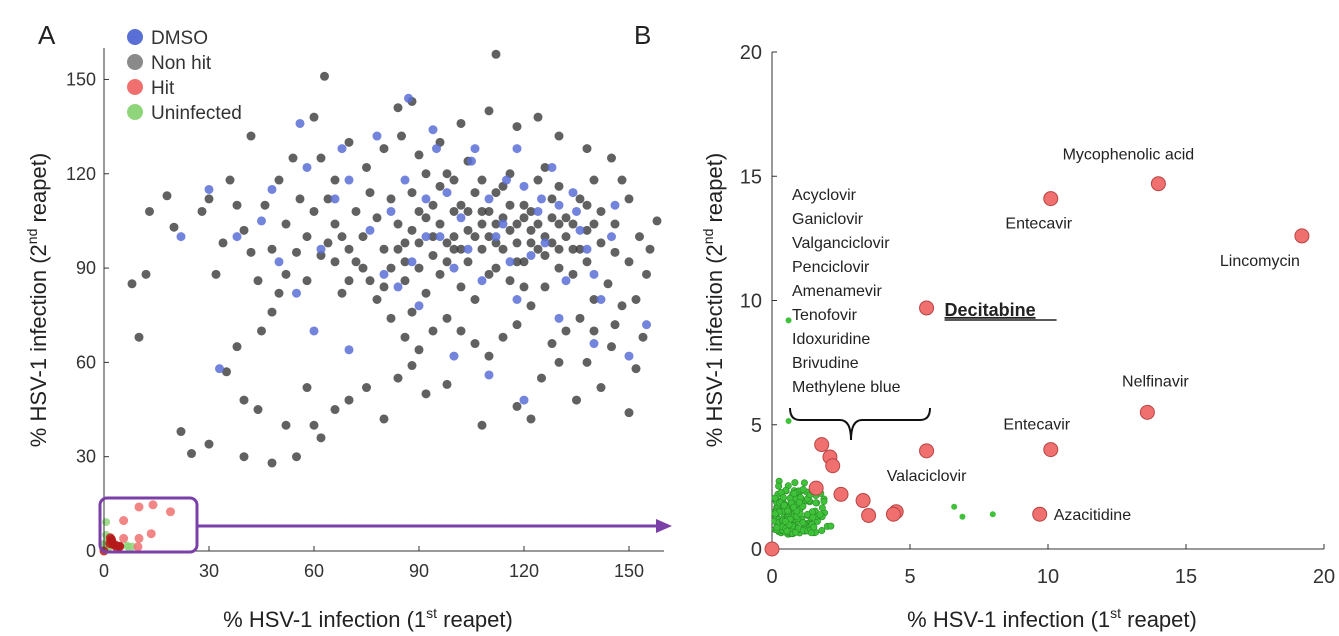  What do you see at coordinates (181, 63) in the screenshot?
I see `legend-label: Non hit` at bounding box center [181, 63].